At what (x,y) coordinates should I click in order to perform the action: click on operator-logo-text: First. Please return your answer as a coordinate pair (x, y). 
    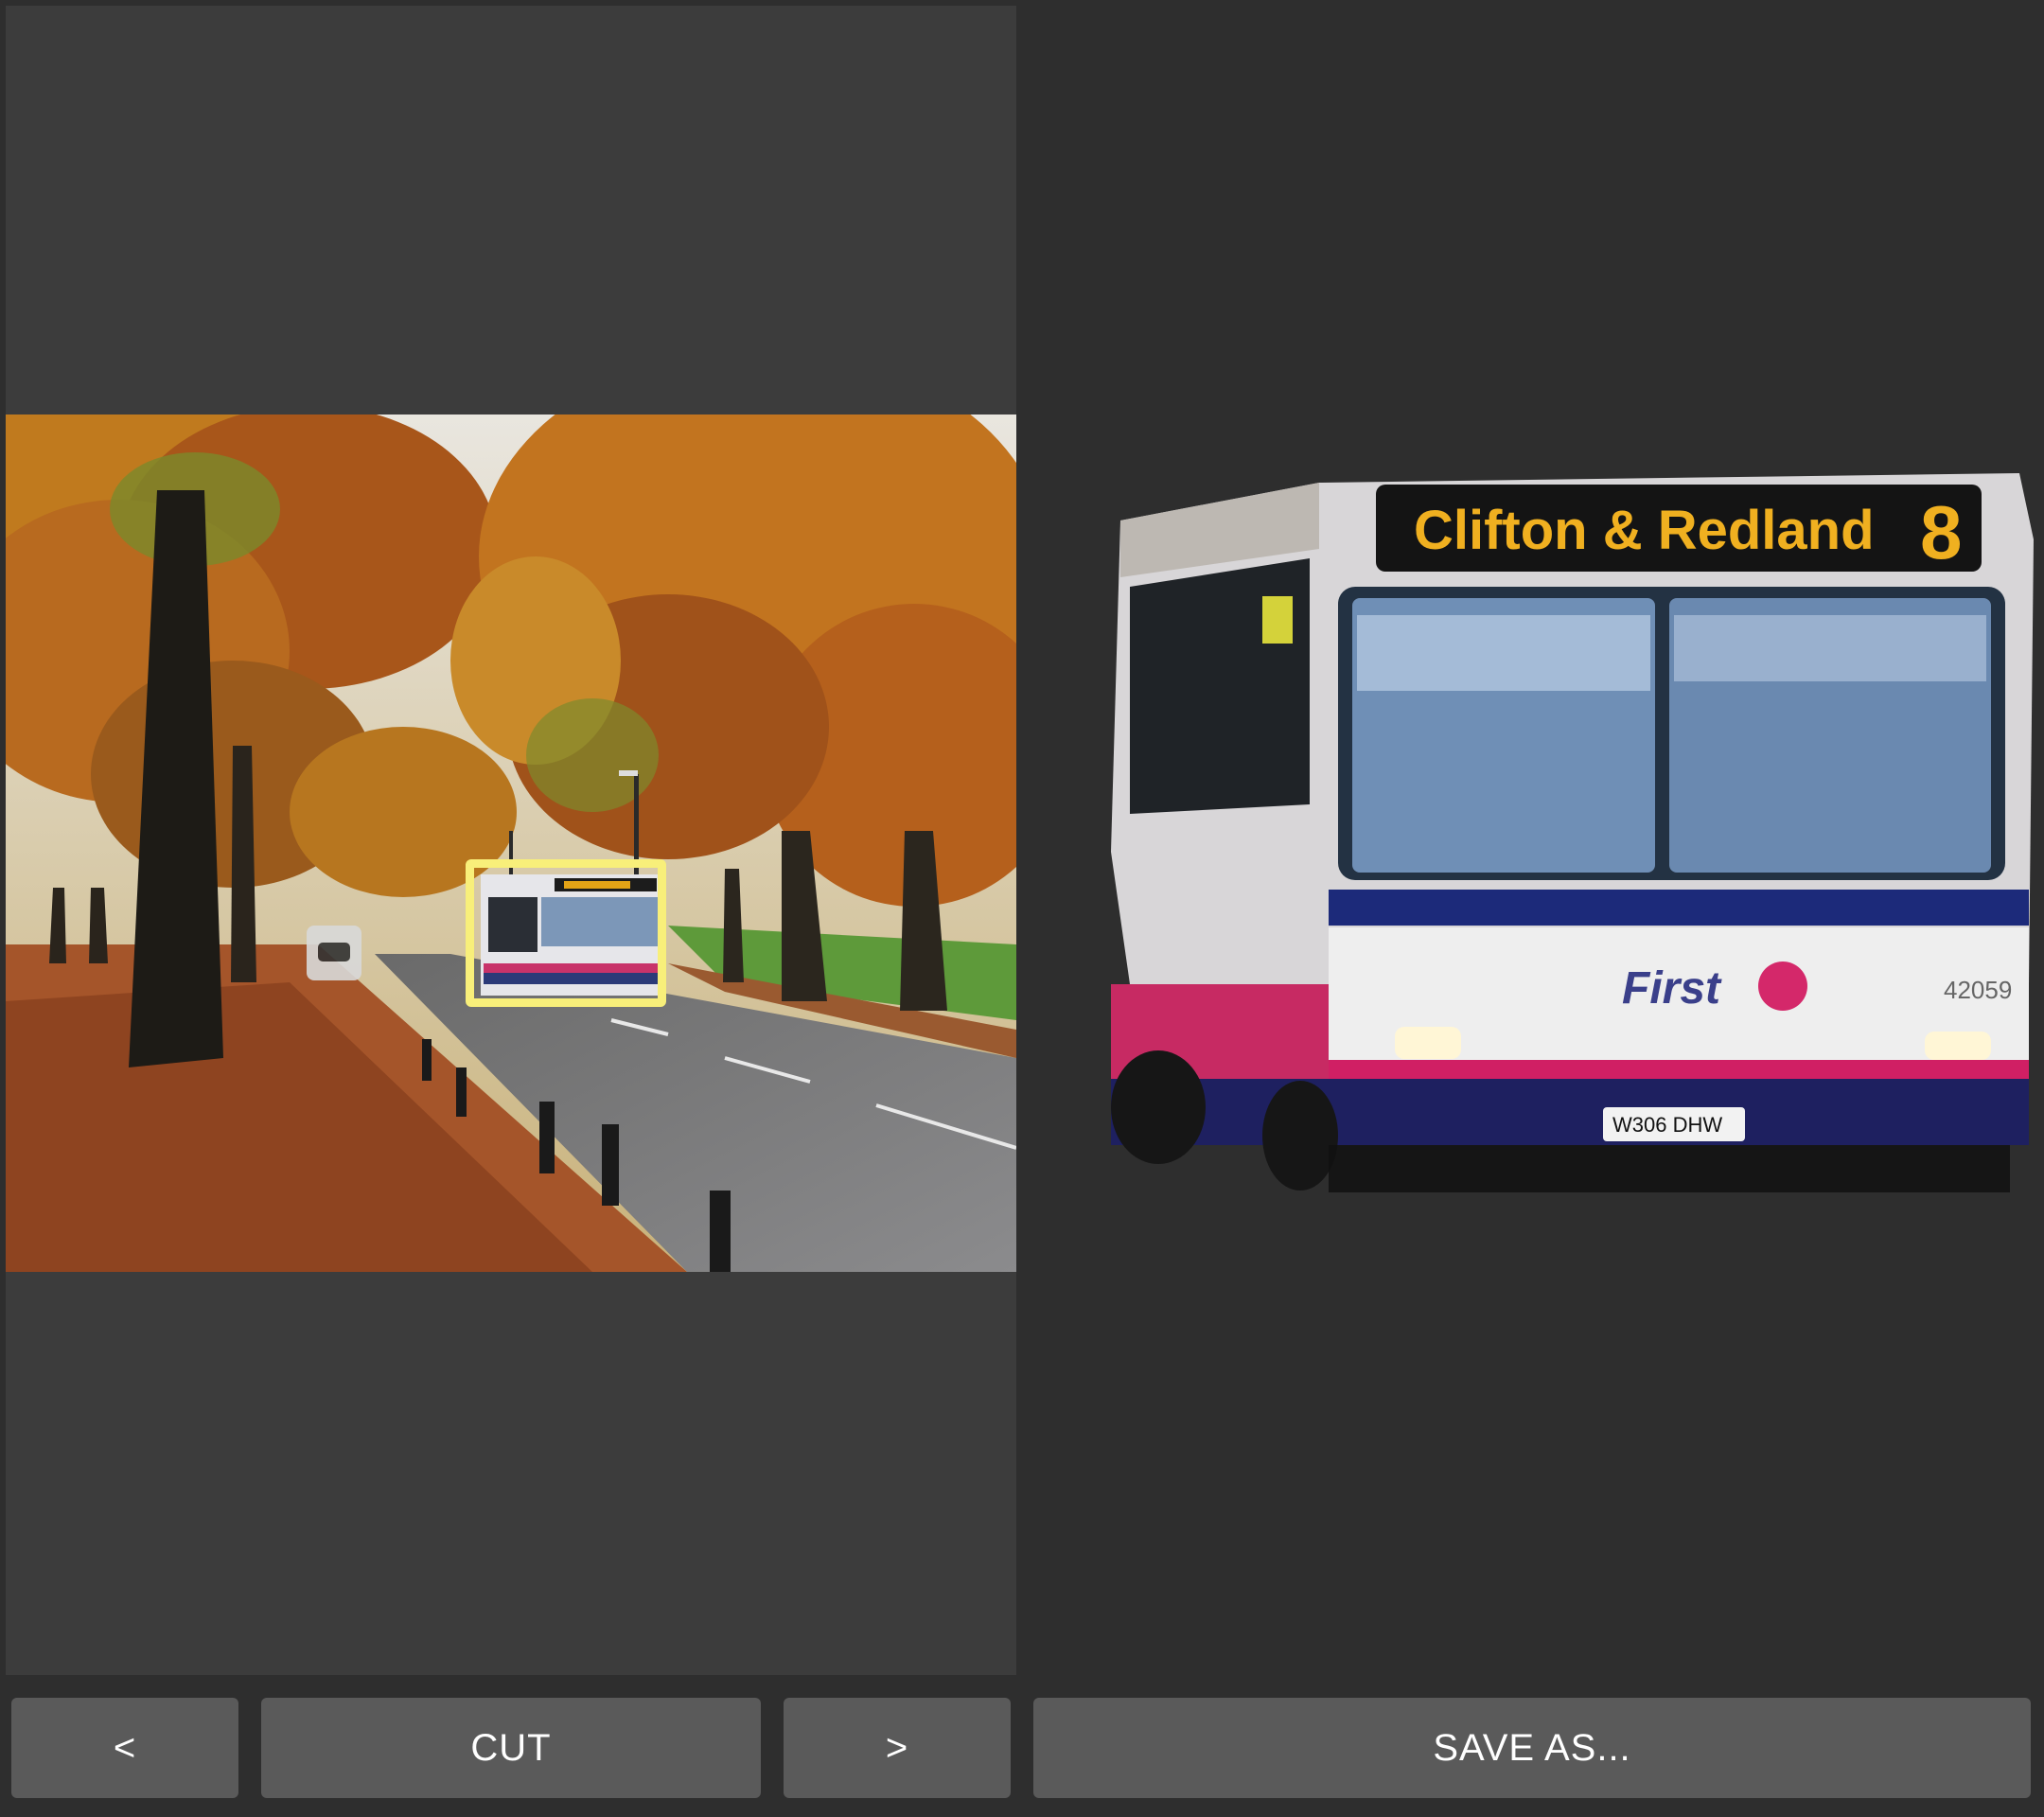
    Looking at the image, I should click on (1672, 989).